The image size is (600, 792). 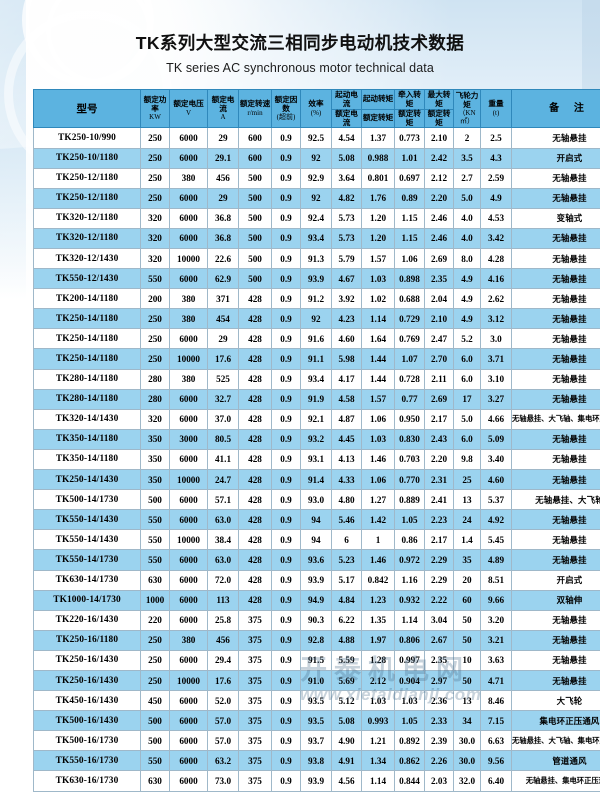 What do you see at coordinates (496, 158) in the screenshot?
I see `cell-value: 4.3` at bounding box center [496, 158].